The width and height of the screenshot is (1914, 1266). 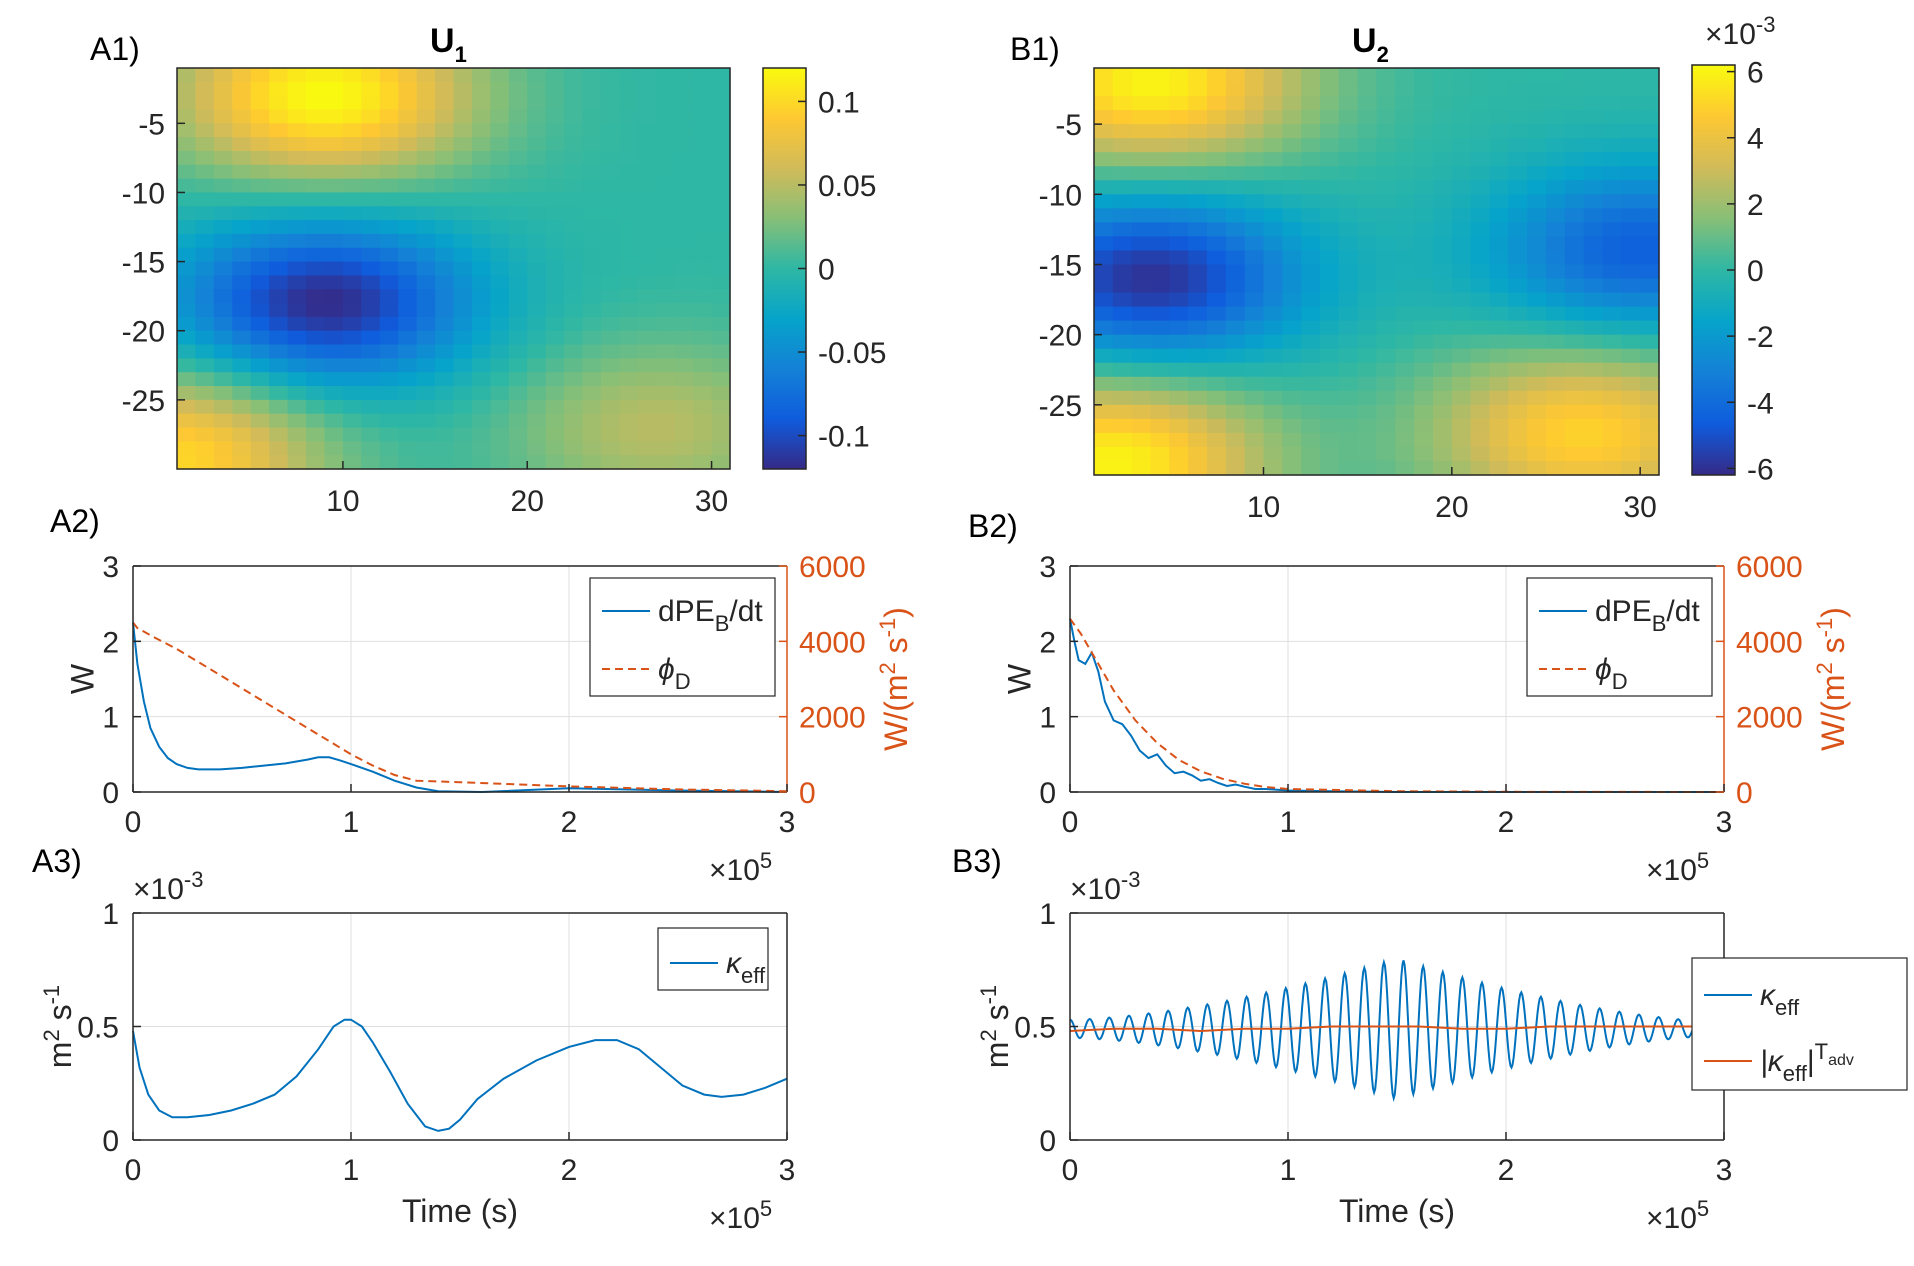 What do you see at coordinates (1035, 49) in the screenshot?
I see `panel-label-b1: B1)` at bounding box center [1035, 49].